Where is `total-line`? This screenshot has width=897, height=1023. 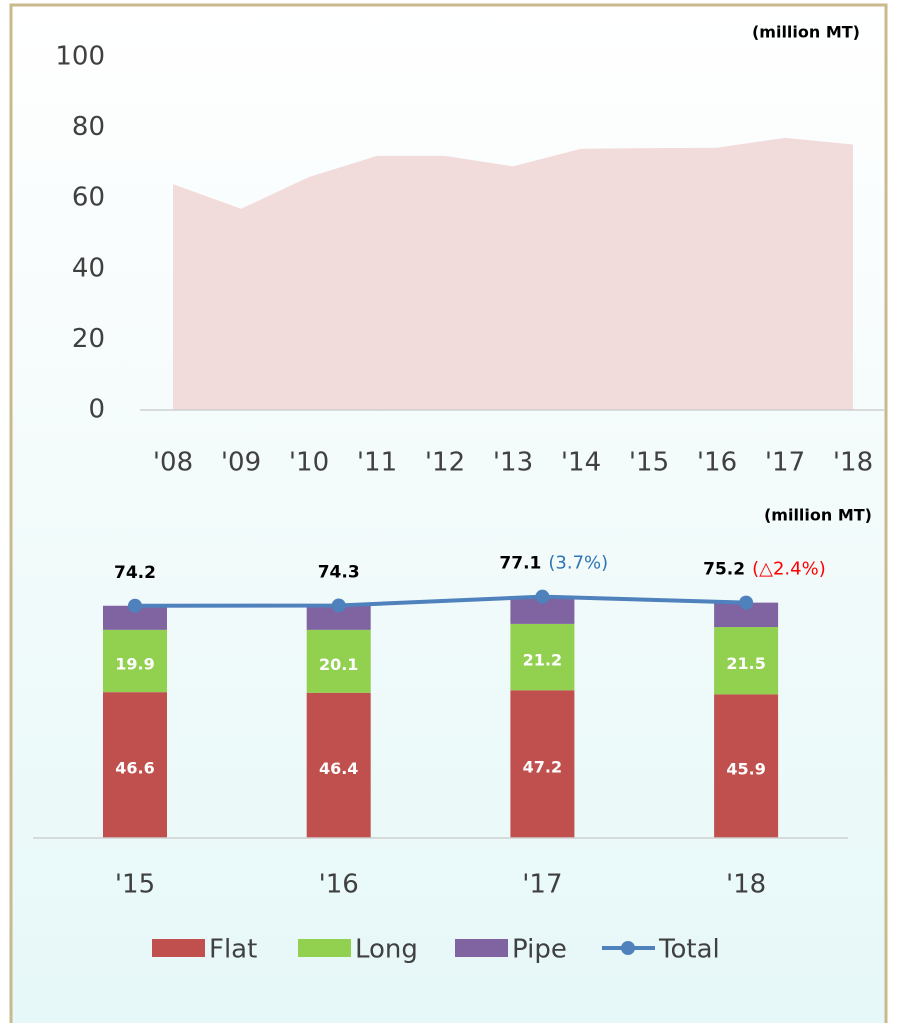 total-line is located at coordinates (440, 601).